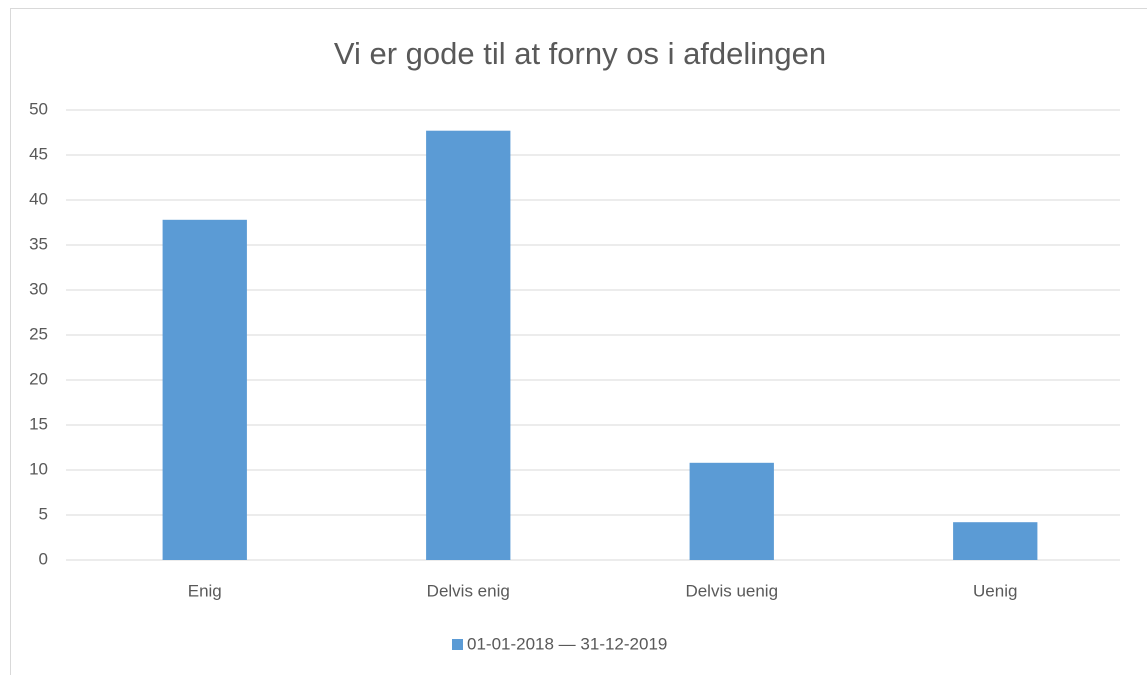  Describe the element at coordinates (43, 513) in the screenshot. I see `y-tick-label: 5` at that location.